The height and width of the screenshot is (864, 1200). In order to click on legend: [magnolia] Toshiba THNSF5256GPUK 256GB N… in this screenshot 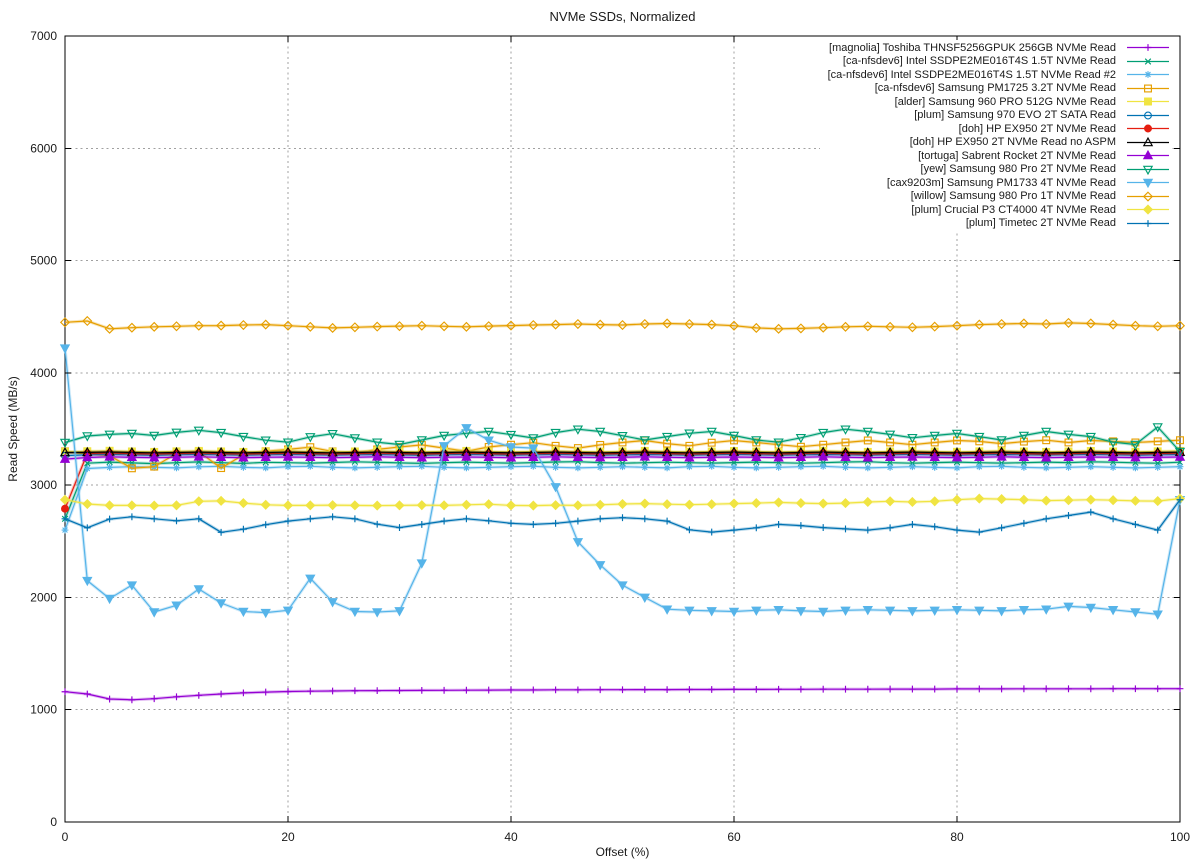, I will do `click(995, 135)`.